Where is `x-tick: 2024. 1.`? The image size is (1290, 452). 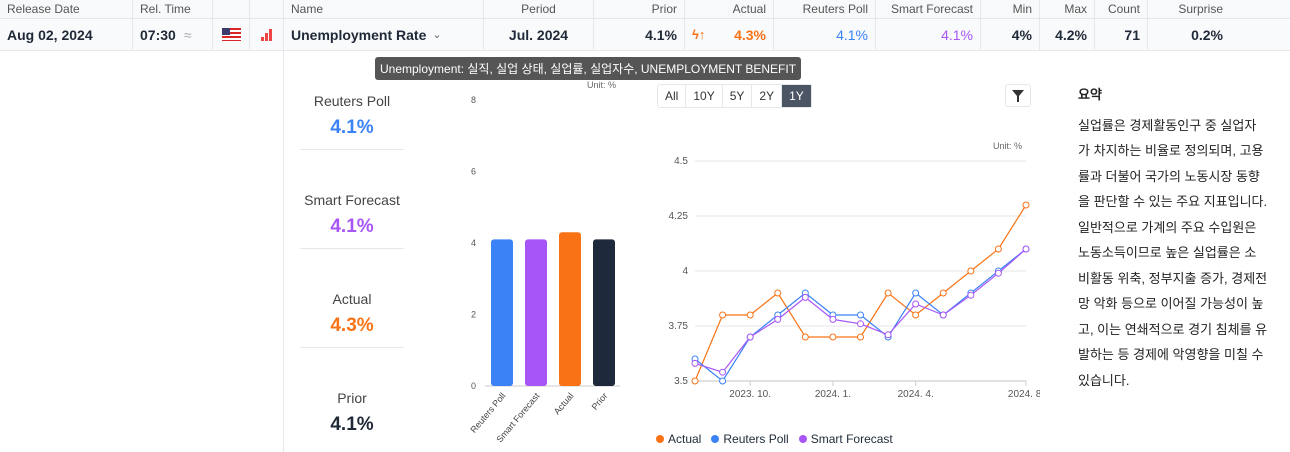 x-tick: 2024. 1. is located at coordinates (833, 394).